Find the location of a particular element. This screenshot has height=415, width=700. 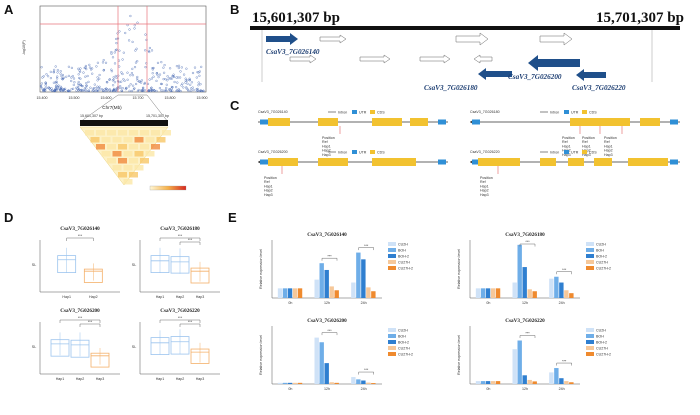

d-plot-title: CsaV3_7G026140 is located at coordinates (80, 229).